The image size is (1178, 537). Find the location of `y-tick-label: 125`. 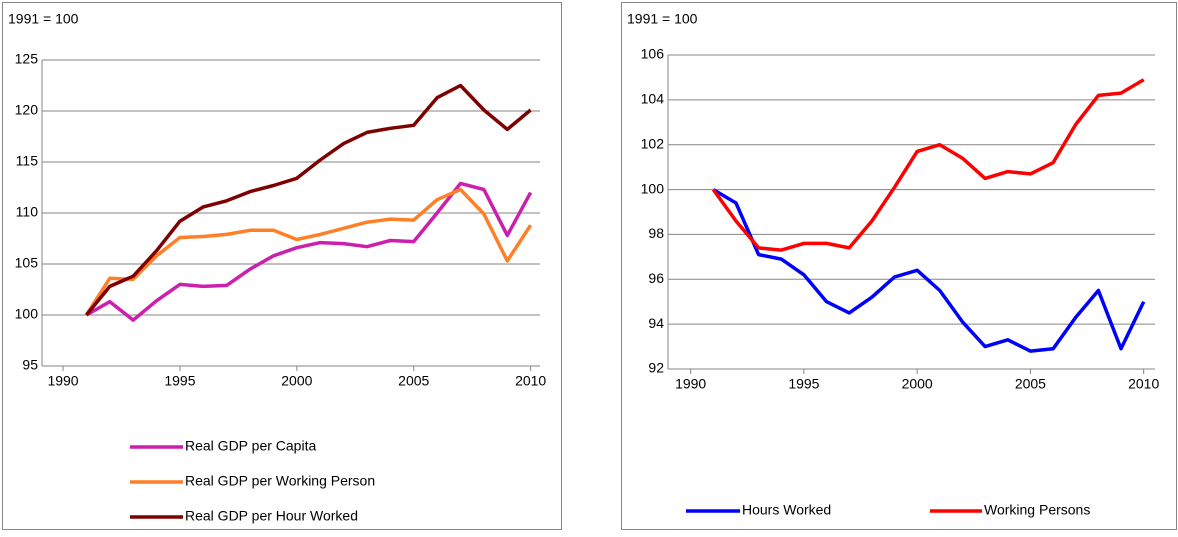

y-tick-label: 125 is located at coordinates (27, 59).